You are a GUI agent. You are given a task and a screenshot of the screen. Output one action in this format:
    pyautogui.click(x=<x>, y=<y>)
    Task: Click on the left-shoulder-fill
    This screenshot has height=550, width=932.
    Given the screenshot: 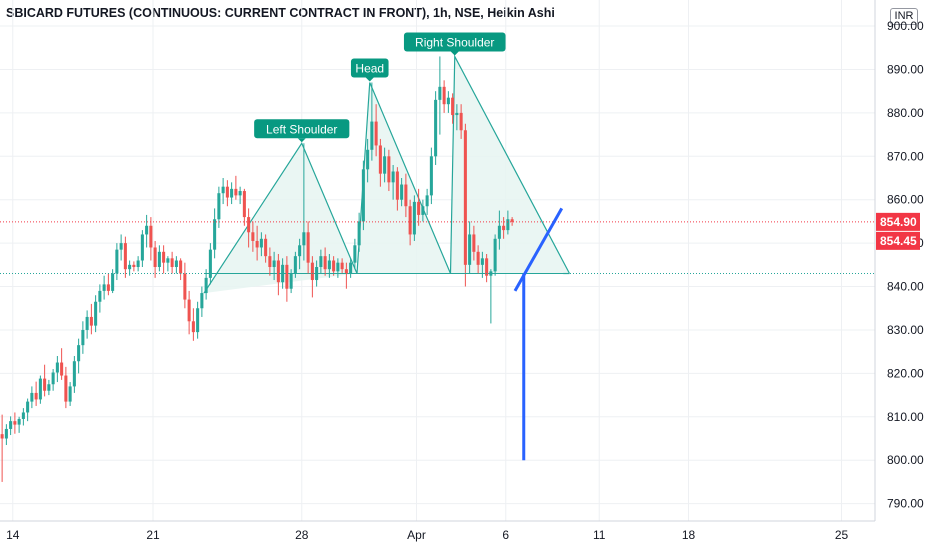 What is the action you would take?
    pyautogui.click(x=280, y=218)
    